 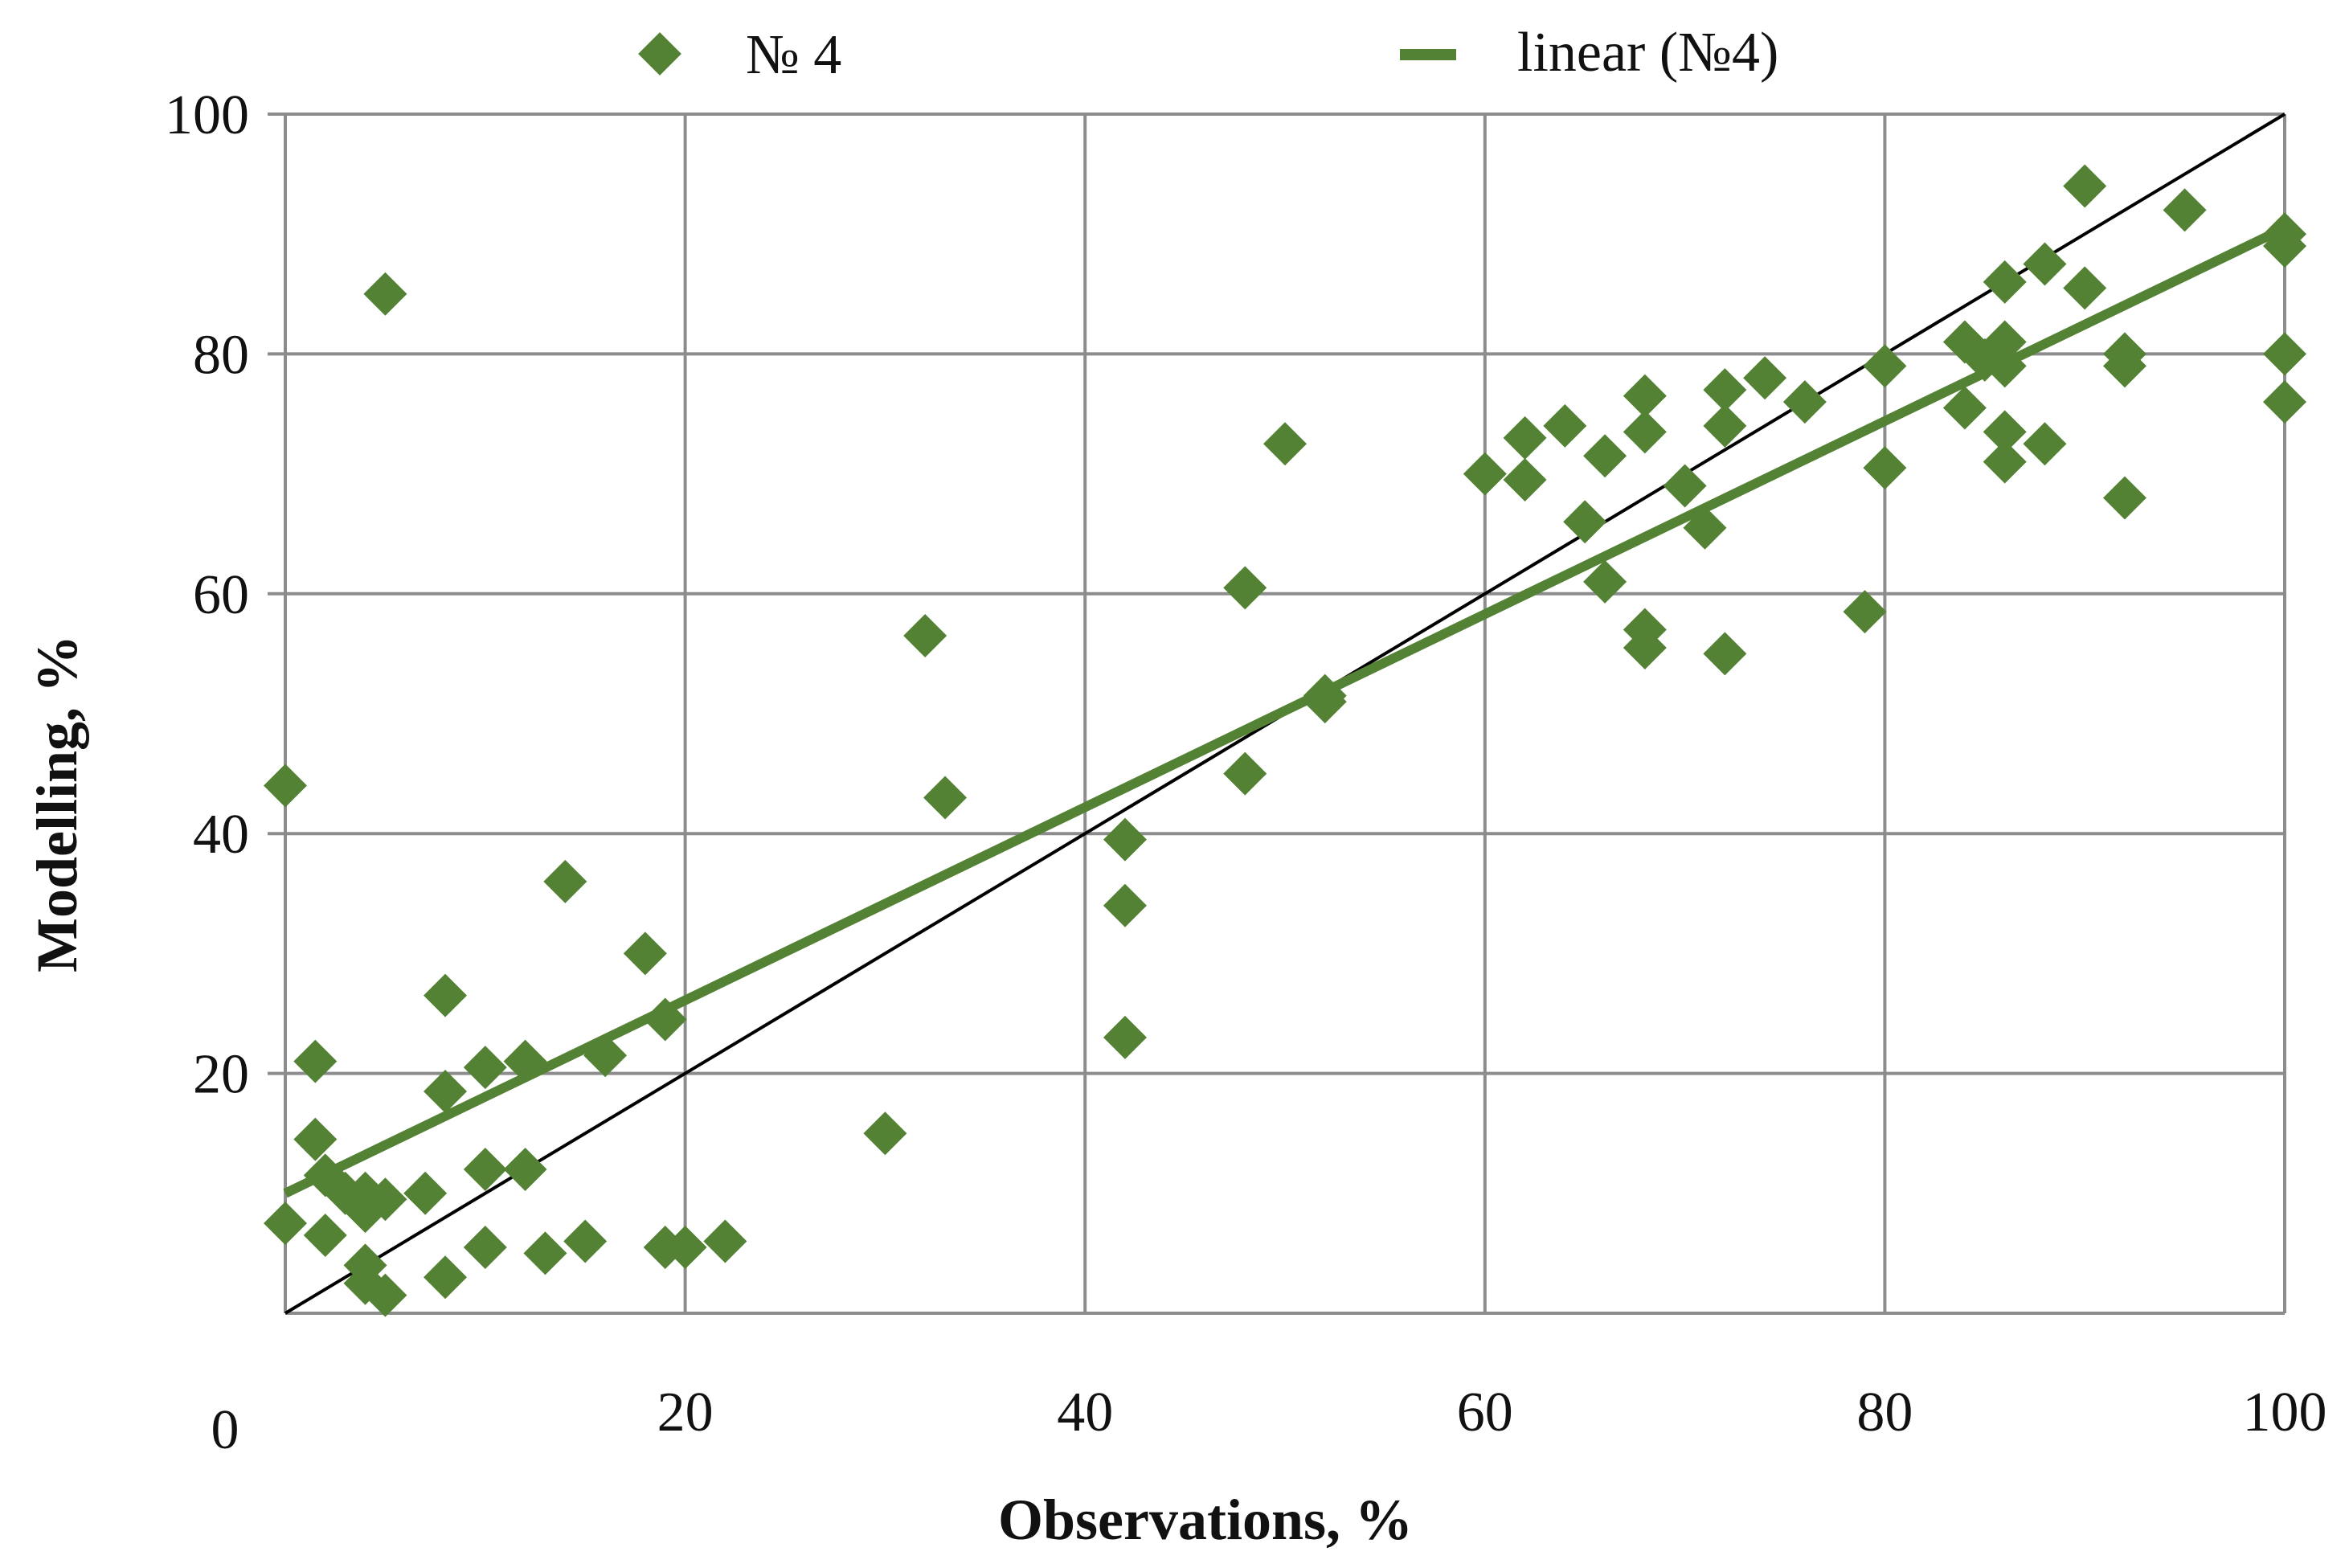 I want to click on y-tick-label: 20, so click(x=221, y=1075).